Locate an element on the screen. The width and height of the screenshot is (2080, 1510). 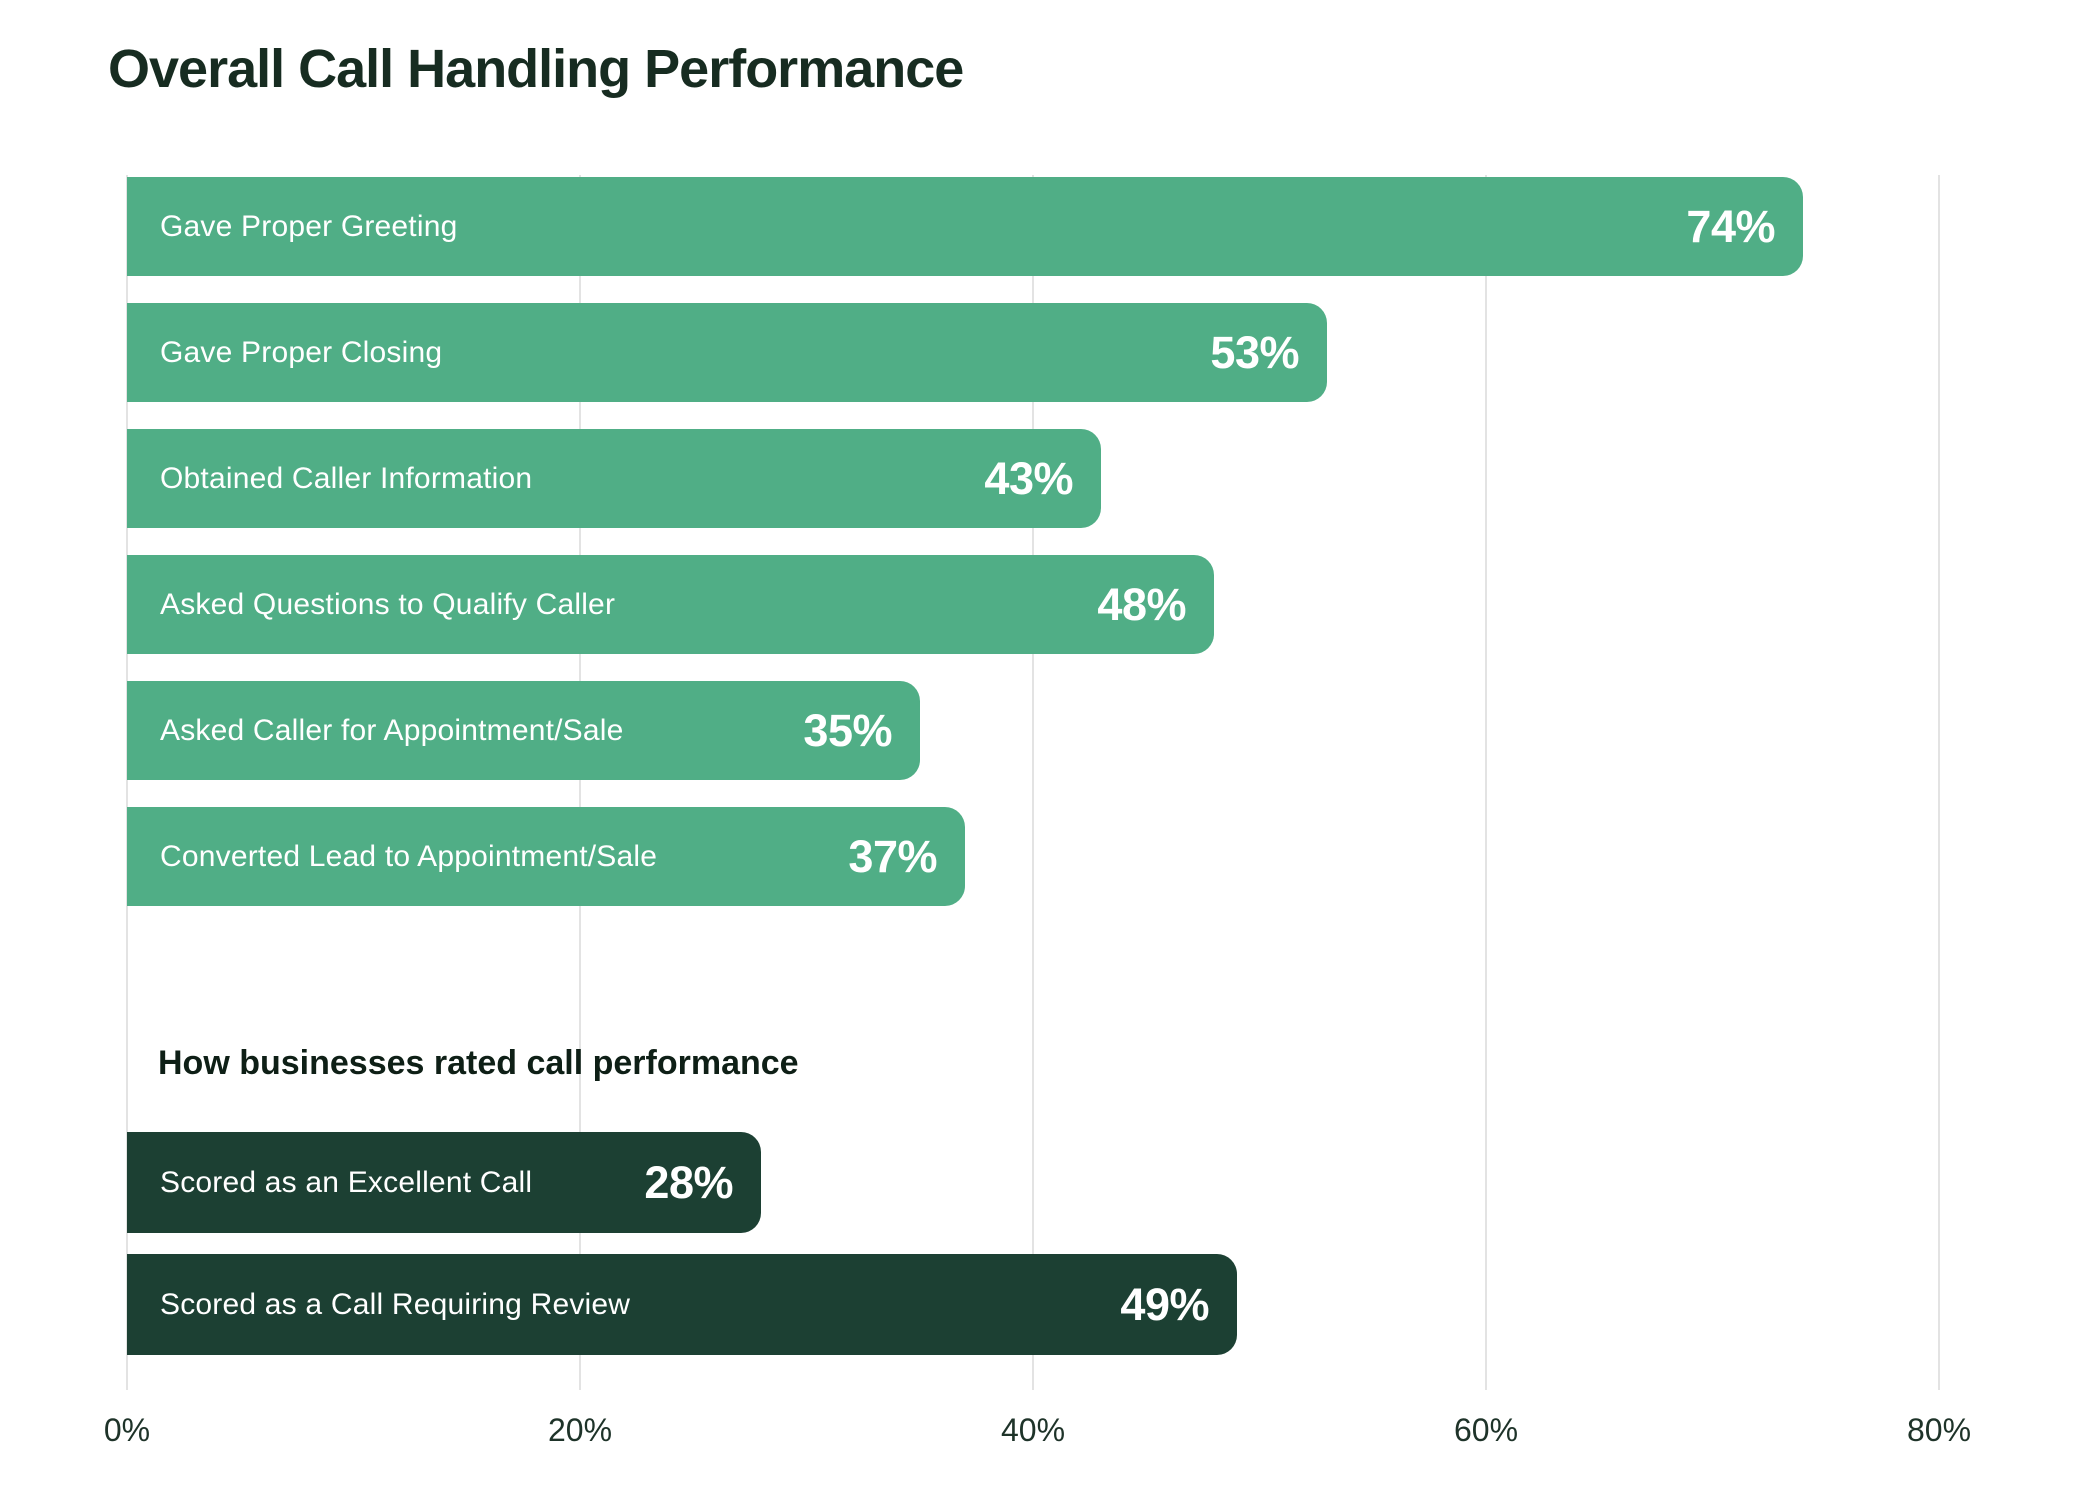
bar-row: Obtained Caller Information 43% is located at coordinates (614, 478).